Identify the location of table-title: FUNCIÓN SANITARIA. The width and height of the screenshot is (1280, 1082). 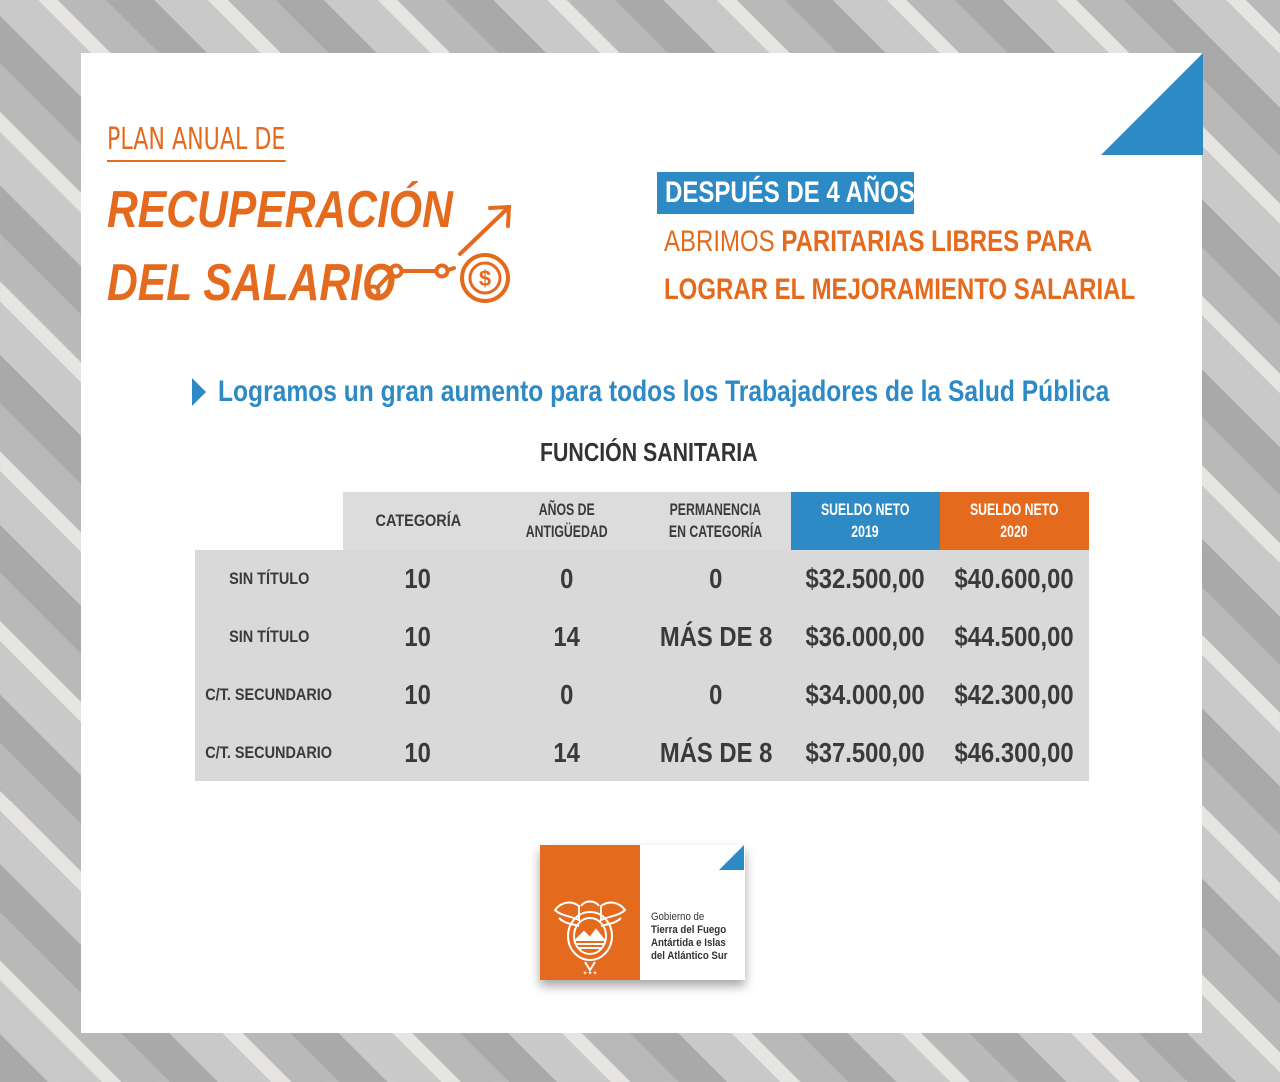
(649, 452).